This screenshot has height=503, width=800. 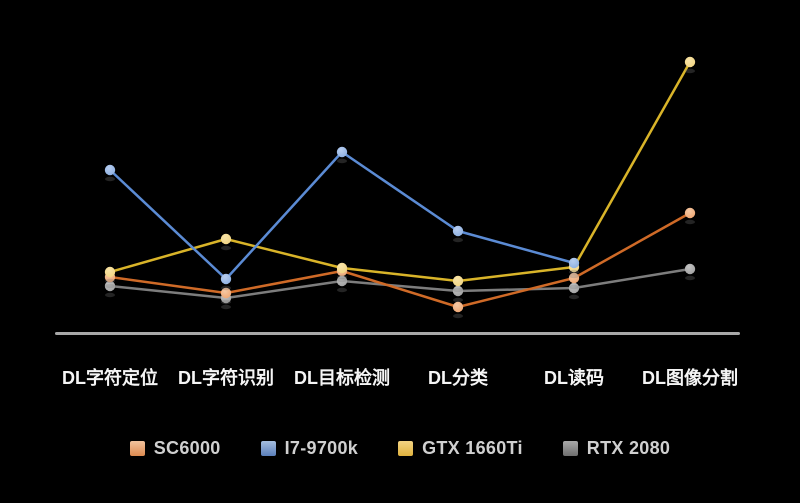 I want to click on category-label: DL目标检测, so click(x=342, y=377).